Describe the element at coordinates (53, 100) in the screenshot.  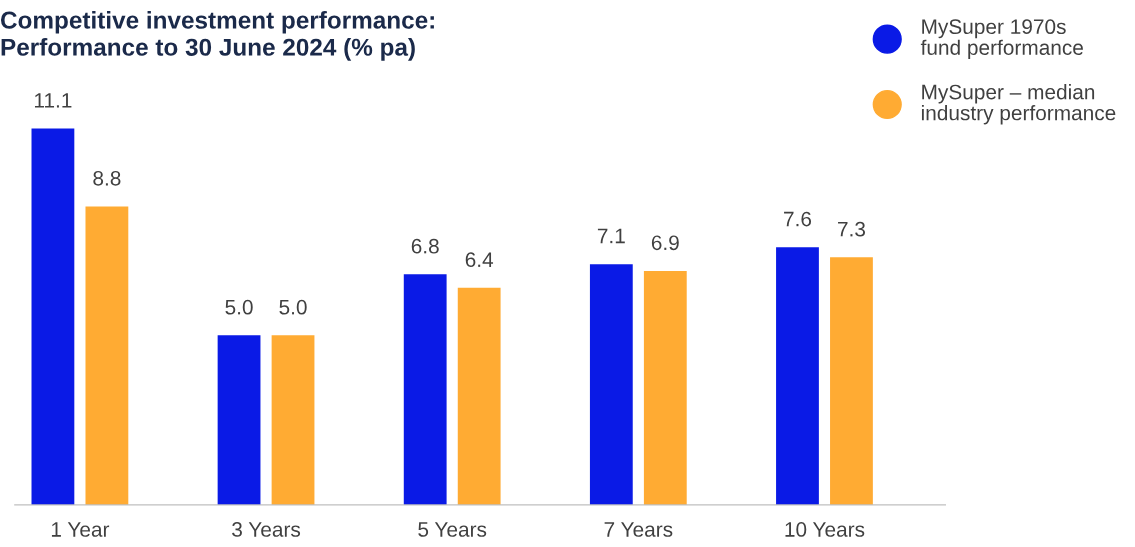
I see `data-label: 11.1` at that location.